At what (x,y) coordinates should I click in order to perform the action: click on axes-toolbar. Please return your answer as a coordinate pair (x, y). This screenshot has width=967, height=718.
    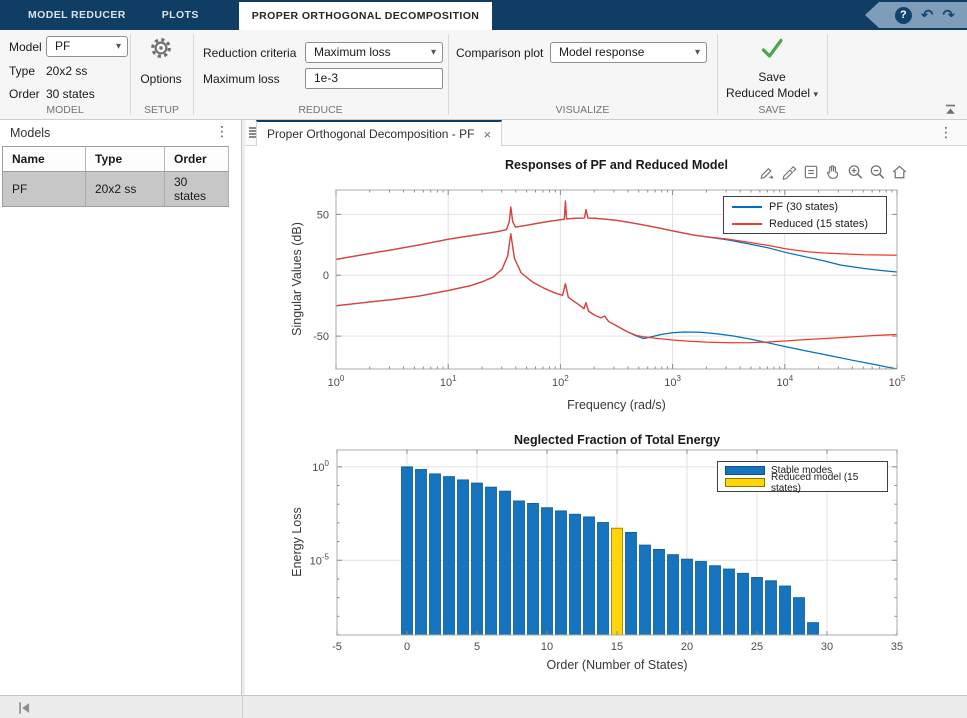
    Looking at the image, I should click on (833, 171).